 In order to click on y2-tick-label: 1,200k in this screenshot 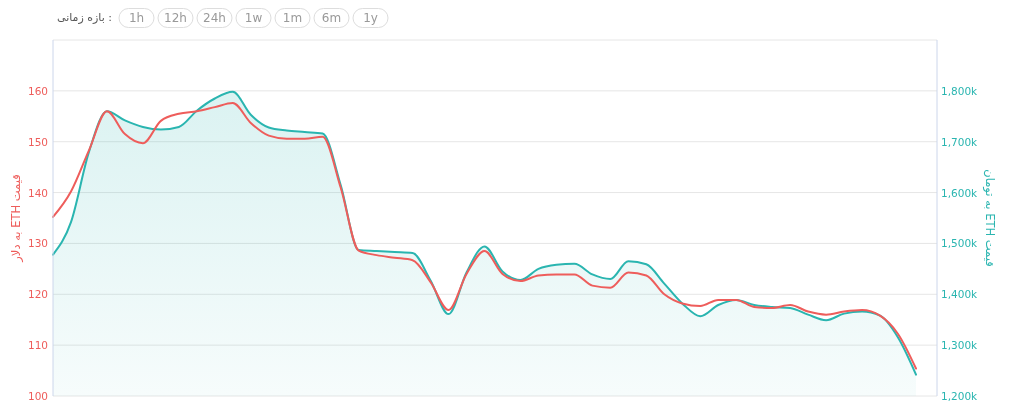, I will do `click(959, 396)`.